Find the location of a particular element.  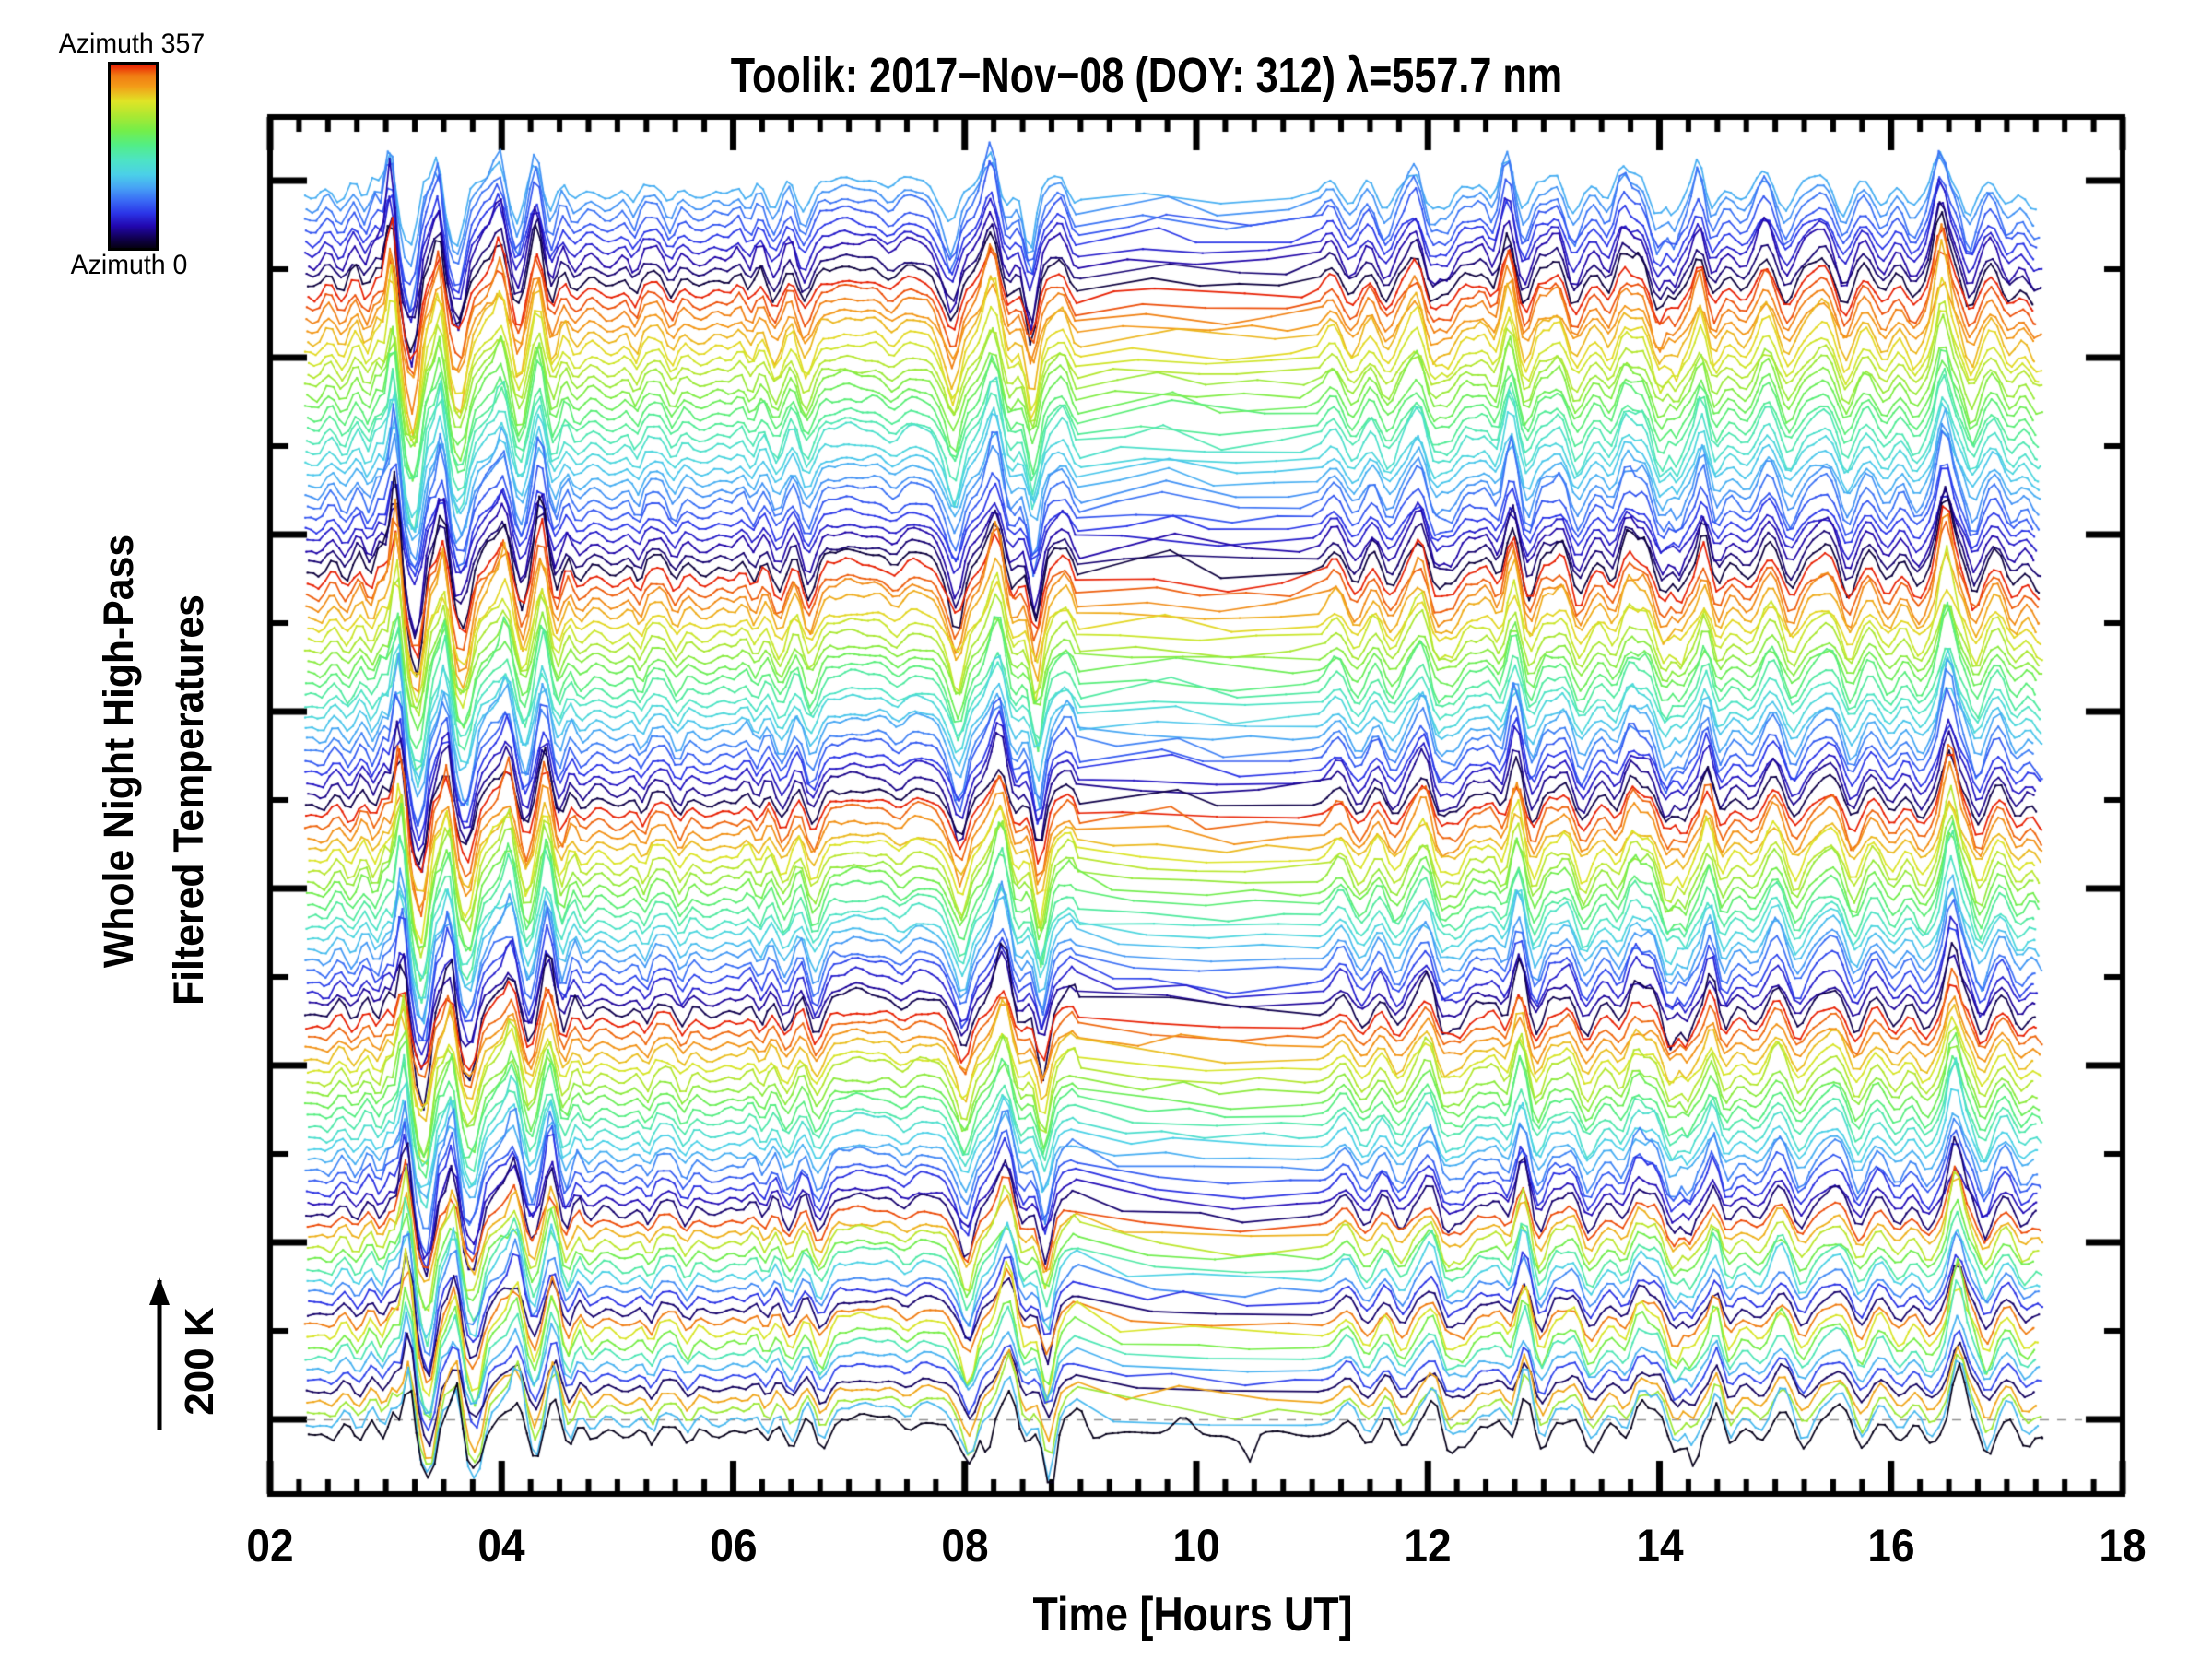

x-tick-label: 02 is located at coordinates (270, 1545).